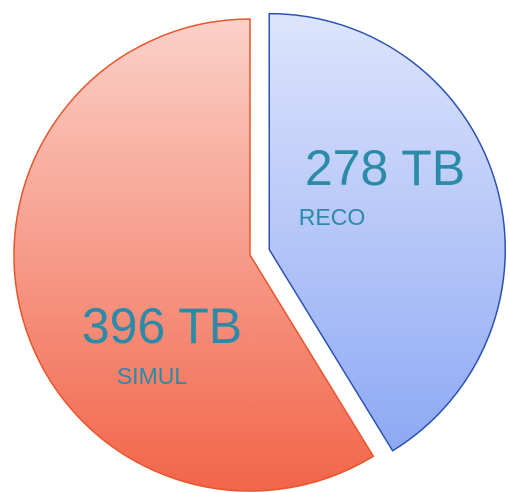  I want to click on category-label: SIMUL, so click(152, 376).